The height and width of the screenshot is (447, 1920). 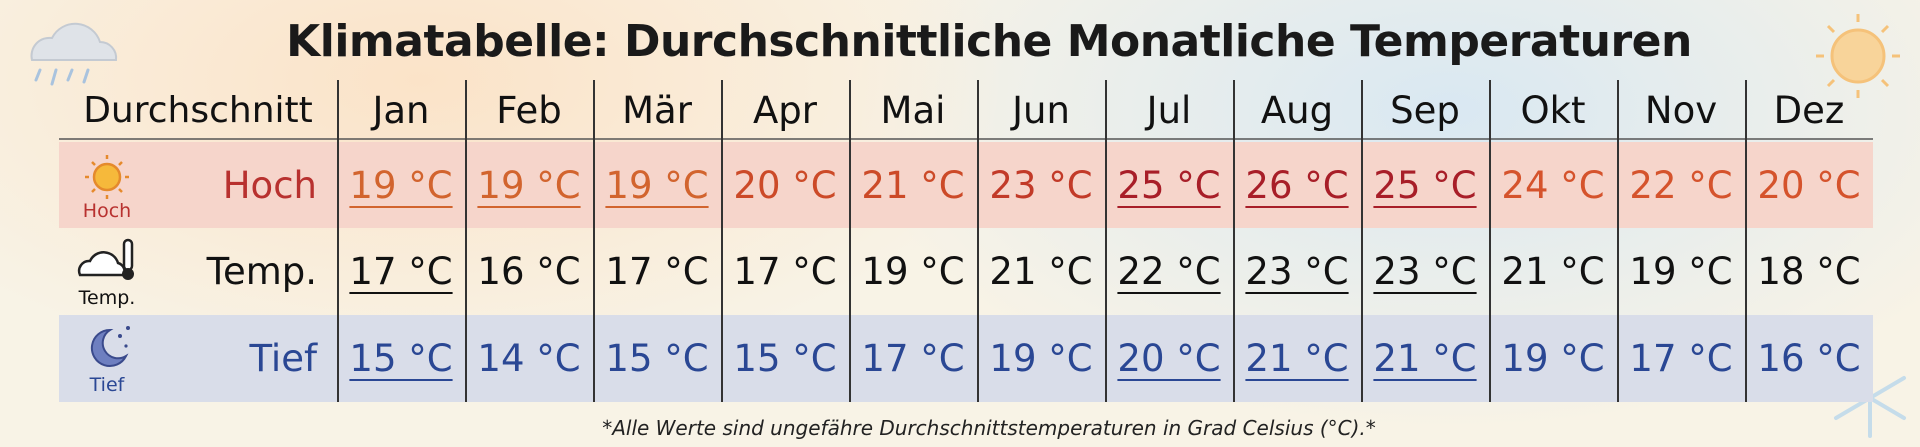 I want to click on header-cell: Durchschnitt, so click(x=198, y=110).